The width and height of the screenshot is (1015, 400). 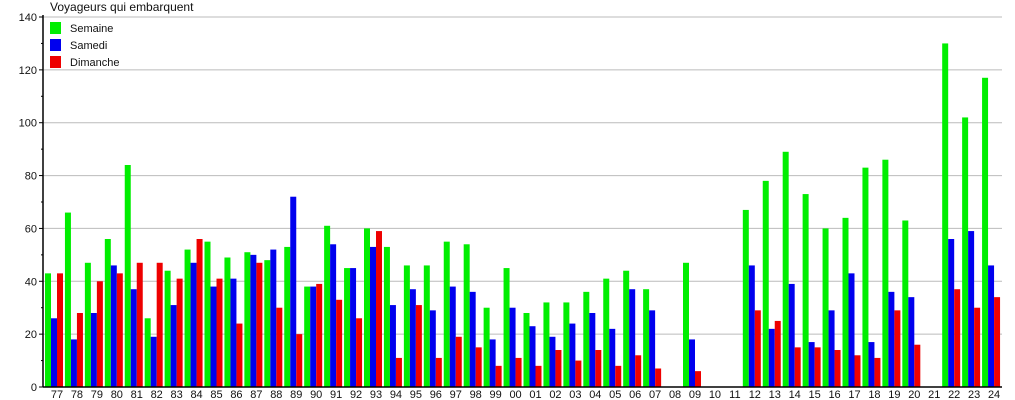 I want to click on y-tick-label: 100, so click(x=28, y=124).